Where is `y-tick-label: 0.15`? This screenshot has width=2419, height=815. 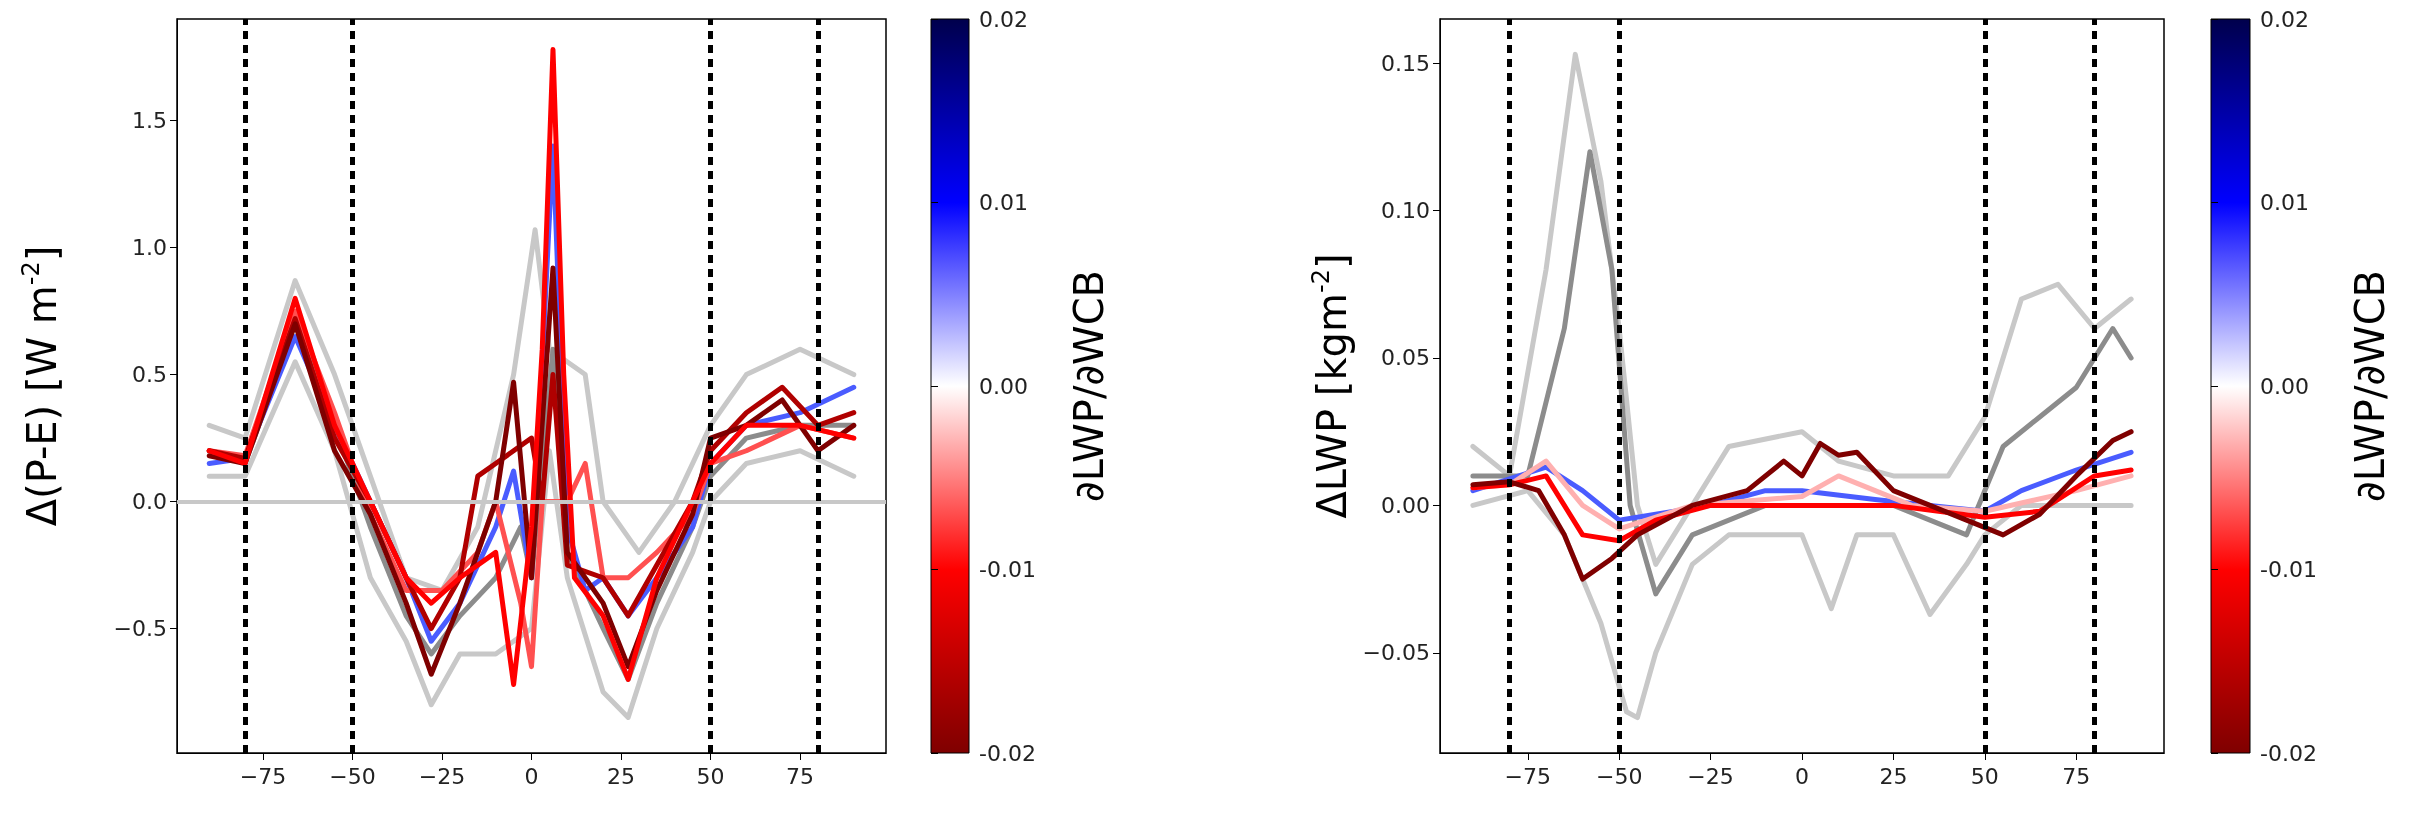 y-tick-label: 0.15 is located at coordinates (1405, 63).